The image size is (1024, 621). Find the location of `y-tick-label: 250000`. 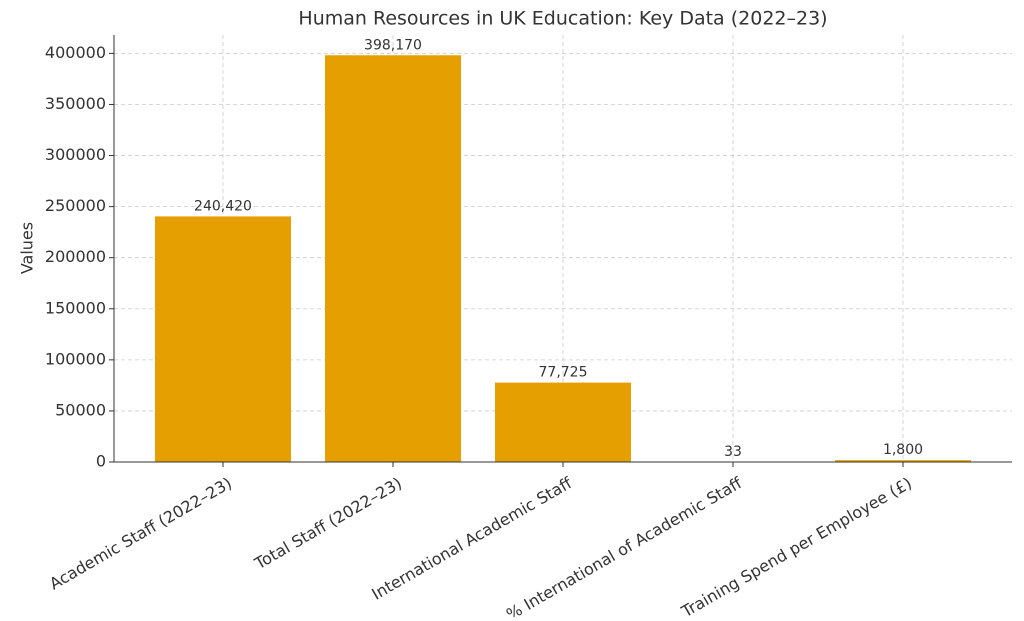

y-tick-label: 250000 is located at coordinates (75, 205).